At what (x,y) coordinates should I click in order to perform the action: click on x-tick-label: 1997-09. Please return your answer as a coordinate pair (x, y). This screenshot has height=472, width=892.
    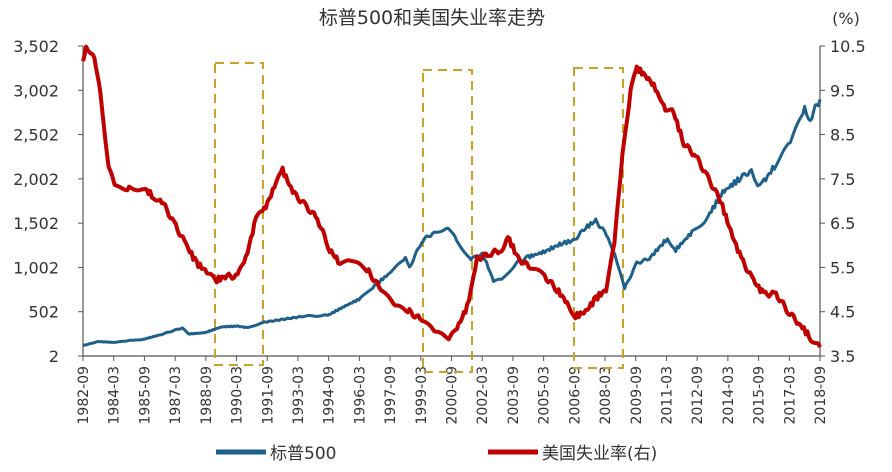
    Looking at the image, I should click on (391, 395).